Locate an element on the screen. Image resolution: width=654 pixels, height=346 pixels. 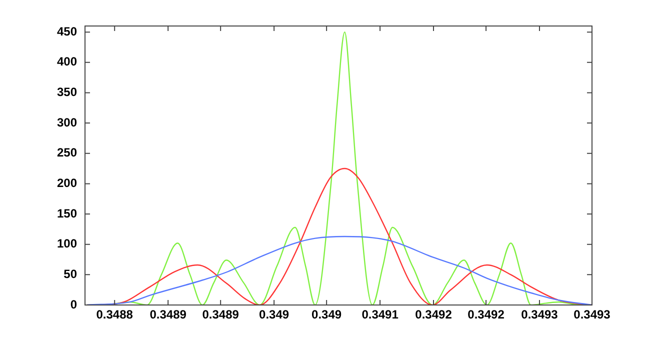
y-tick-label: 200 is located at coordinates (67, 183).